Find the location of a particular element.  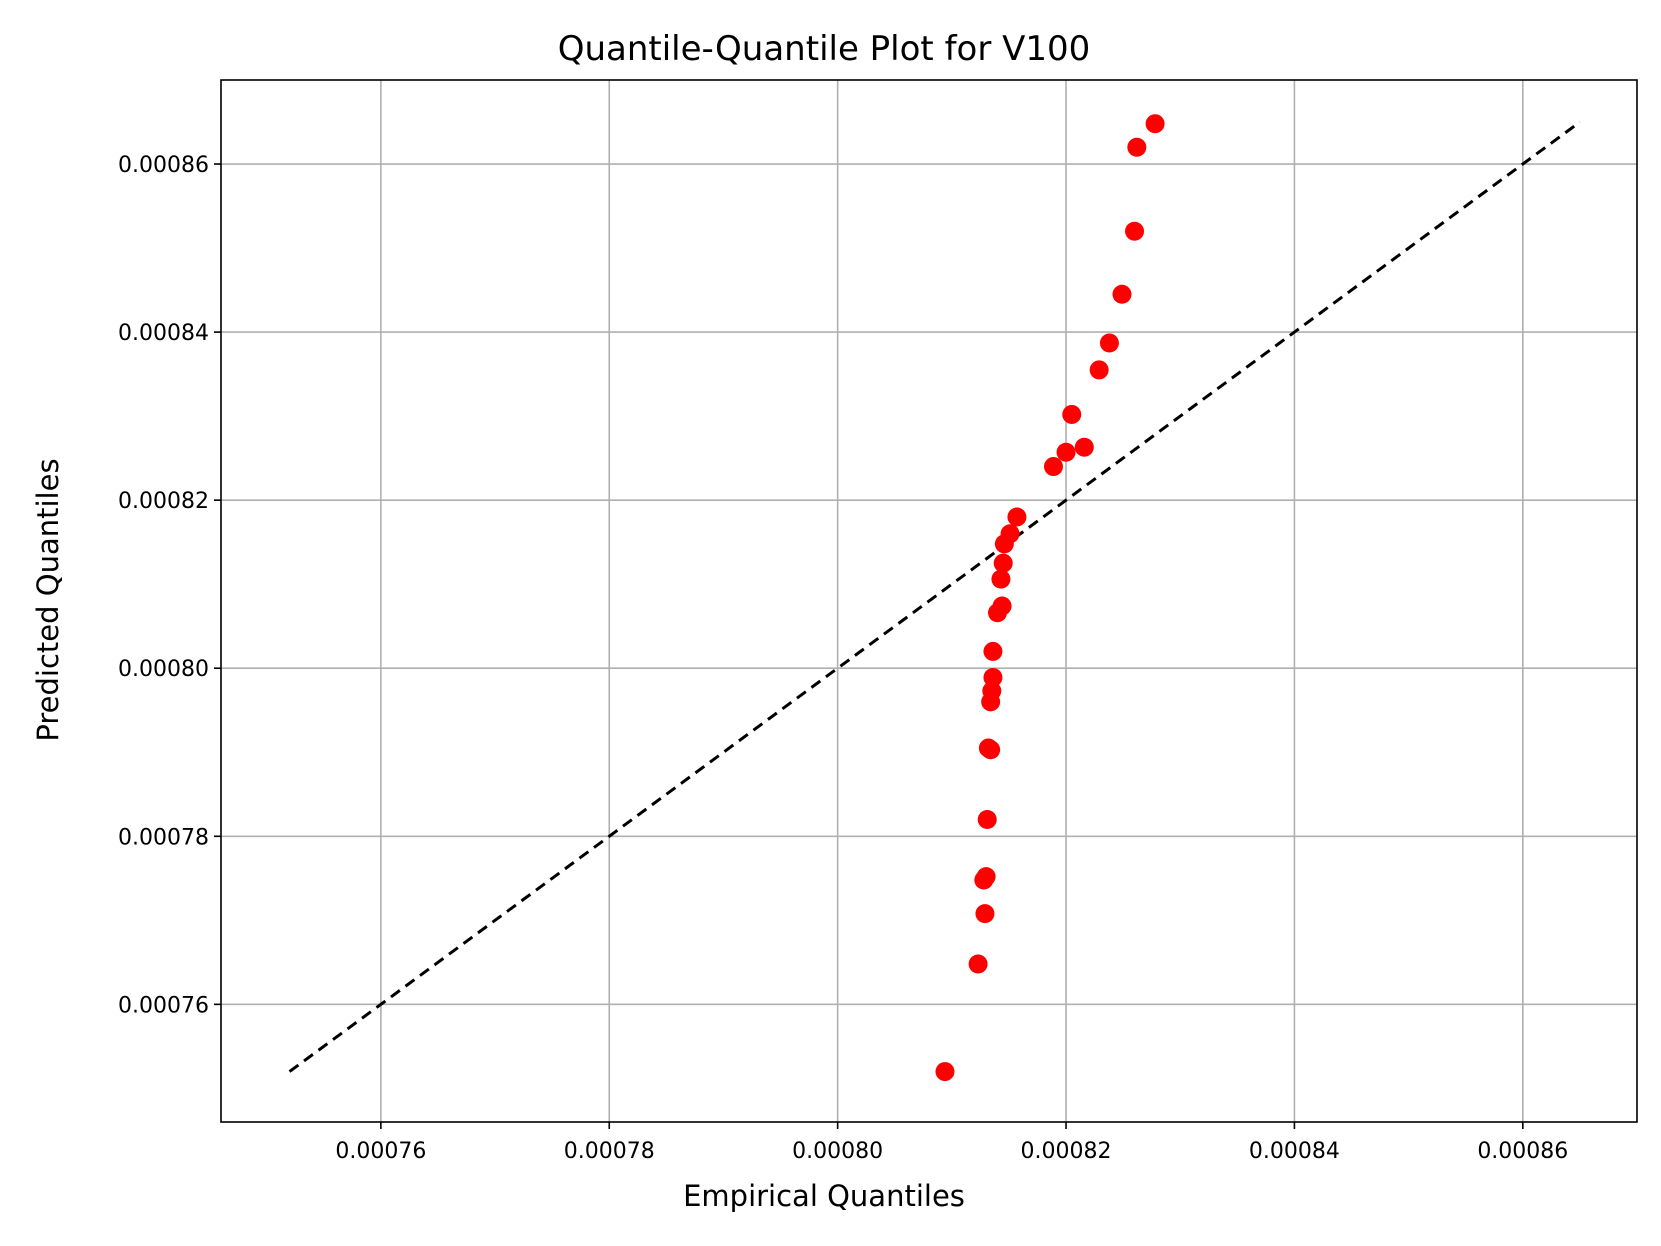

x-tick-label: 0.00082 is located at coordinates (1066, 1151).